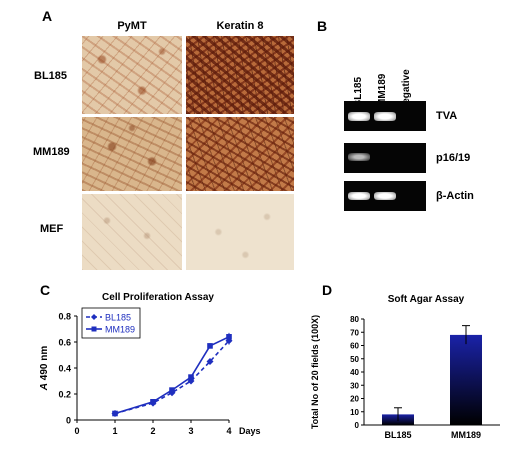 The width and height of the screenshot is (520, 459). I want to click on x-axis-label: Days, so click(250, 431).